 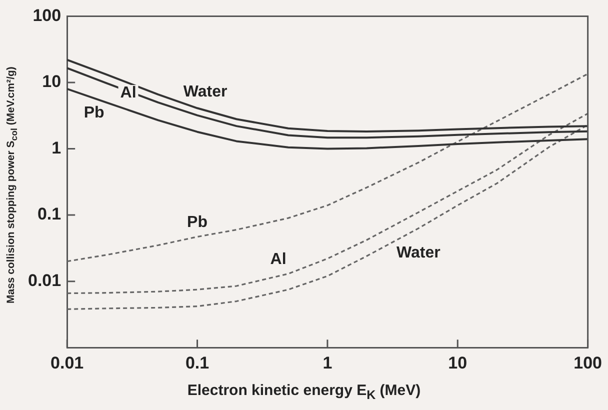 I want to click on y-tick-label: 100, so click(x=47, y=15).